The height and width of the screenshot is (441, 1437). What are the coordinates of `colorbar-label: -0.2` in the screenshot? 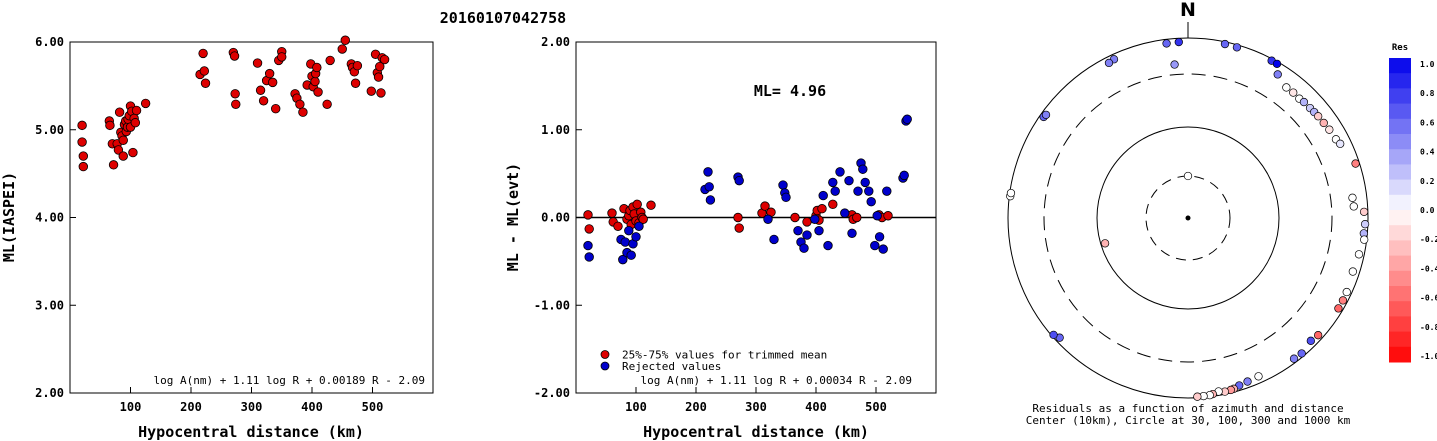 It's located at (1428, 239).